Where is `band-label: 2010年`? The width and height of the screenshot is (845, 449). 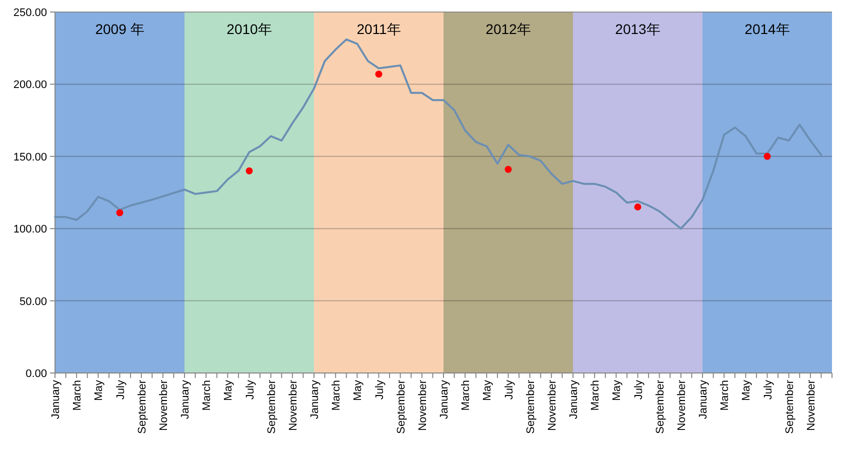 band-label: 2010年 is located at coordinates (249, 29).